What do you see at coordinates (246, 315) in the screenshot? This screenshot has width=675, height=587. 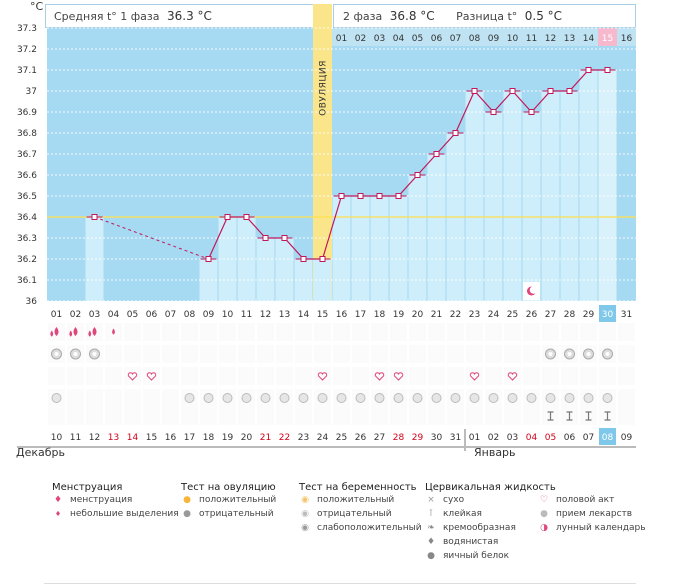 I see `cycle-day-label: 11` at bounding box center [246, 315].